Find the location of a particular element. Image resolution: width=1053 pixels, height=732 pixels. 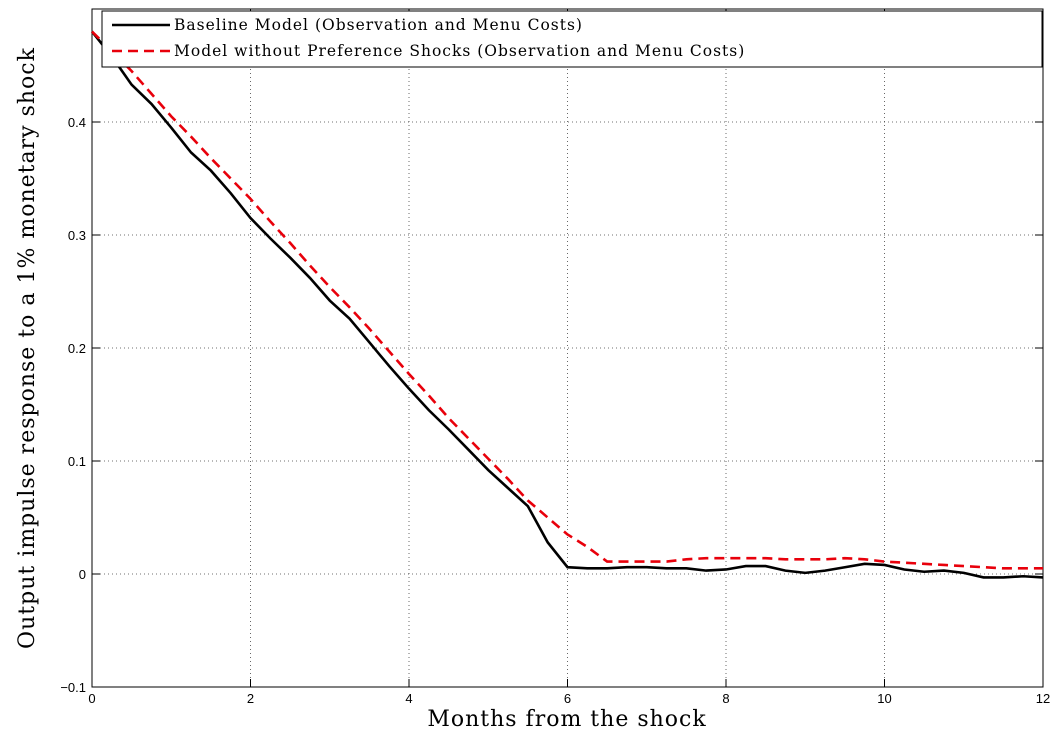

y-tick-label: 0.1 is located at coordinates (77, 461).